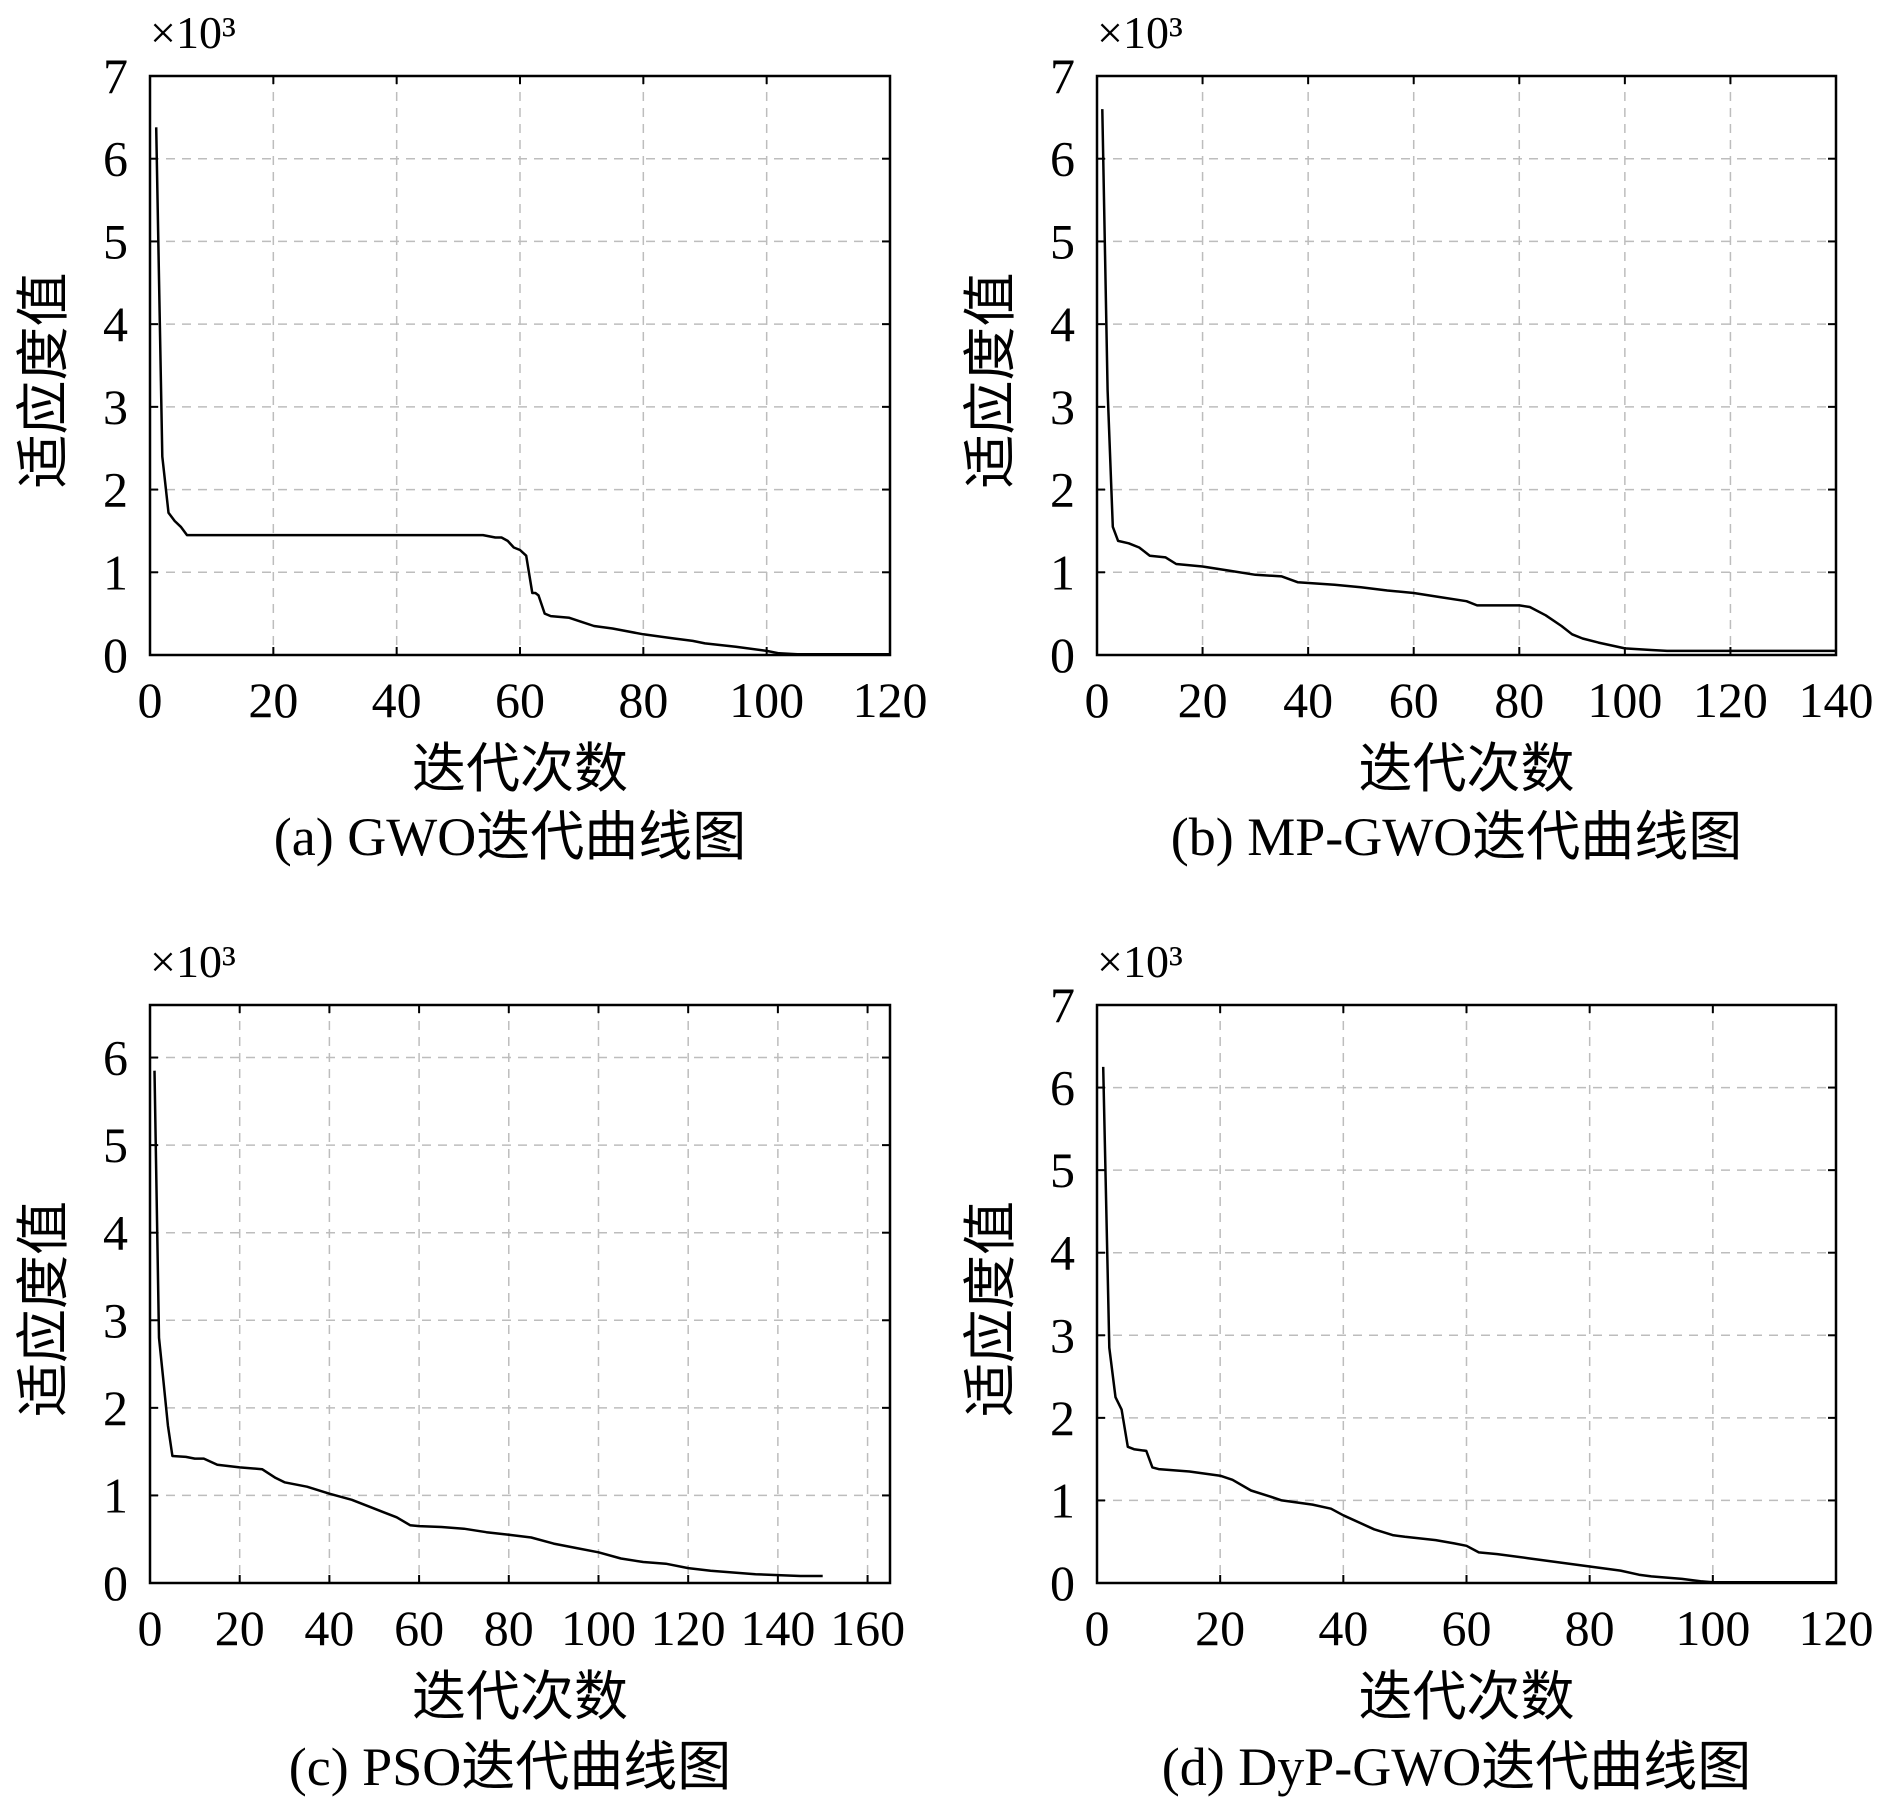 This screenshot has width=1890, height=1814. Describe the element at coordinates (510, 837) in the screenshot. I see `chart-caption: (a) GWO迭代曲线图` at that location.